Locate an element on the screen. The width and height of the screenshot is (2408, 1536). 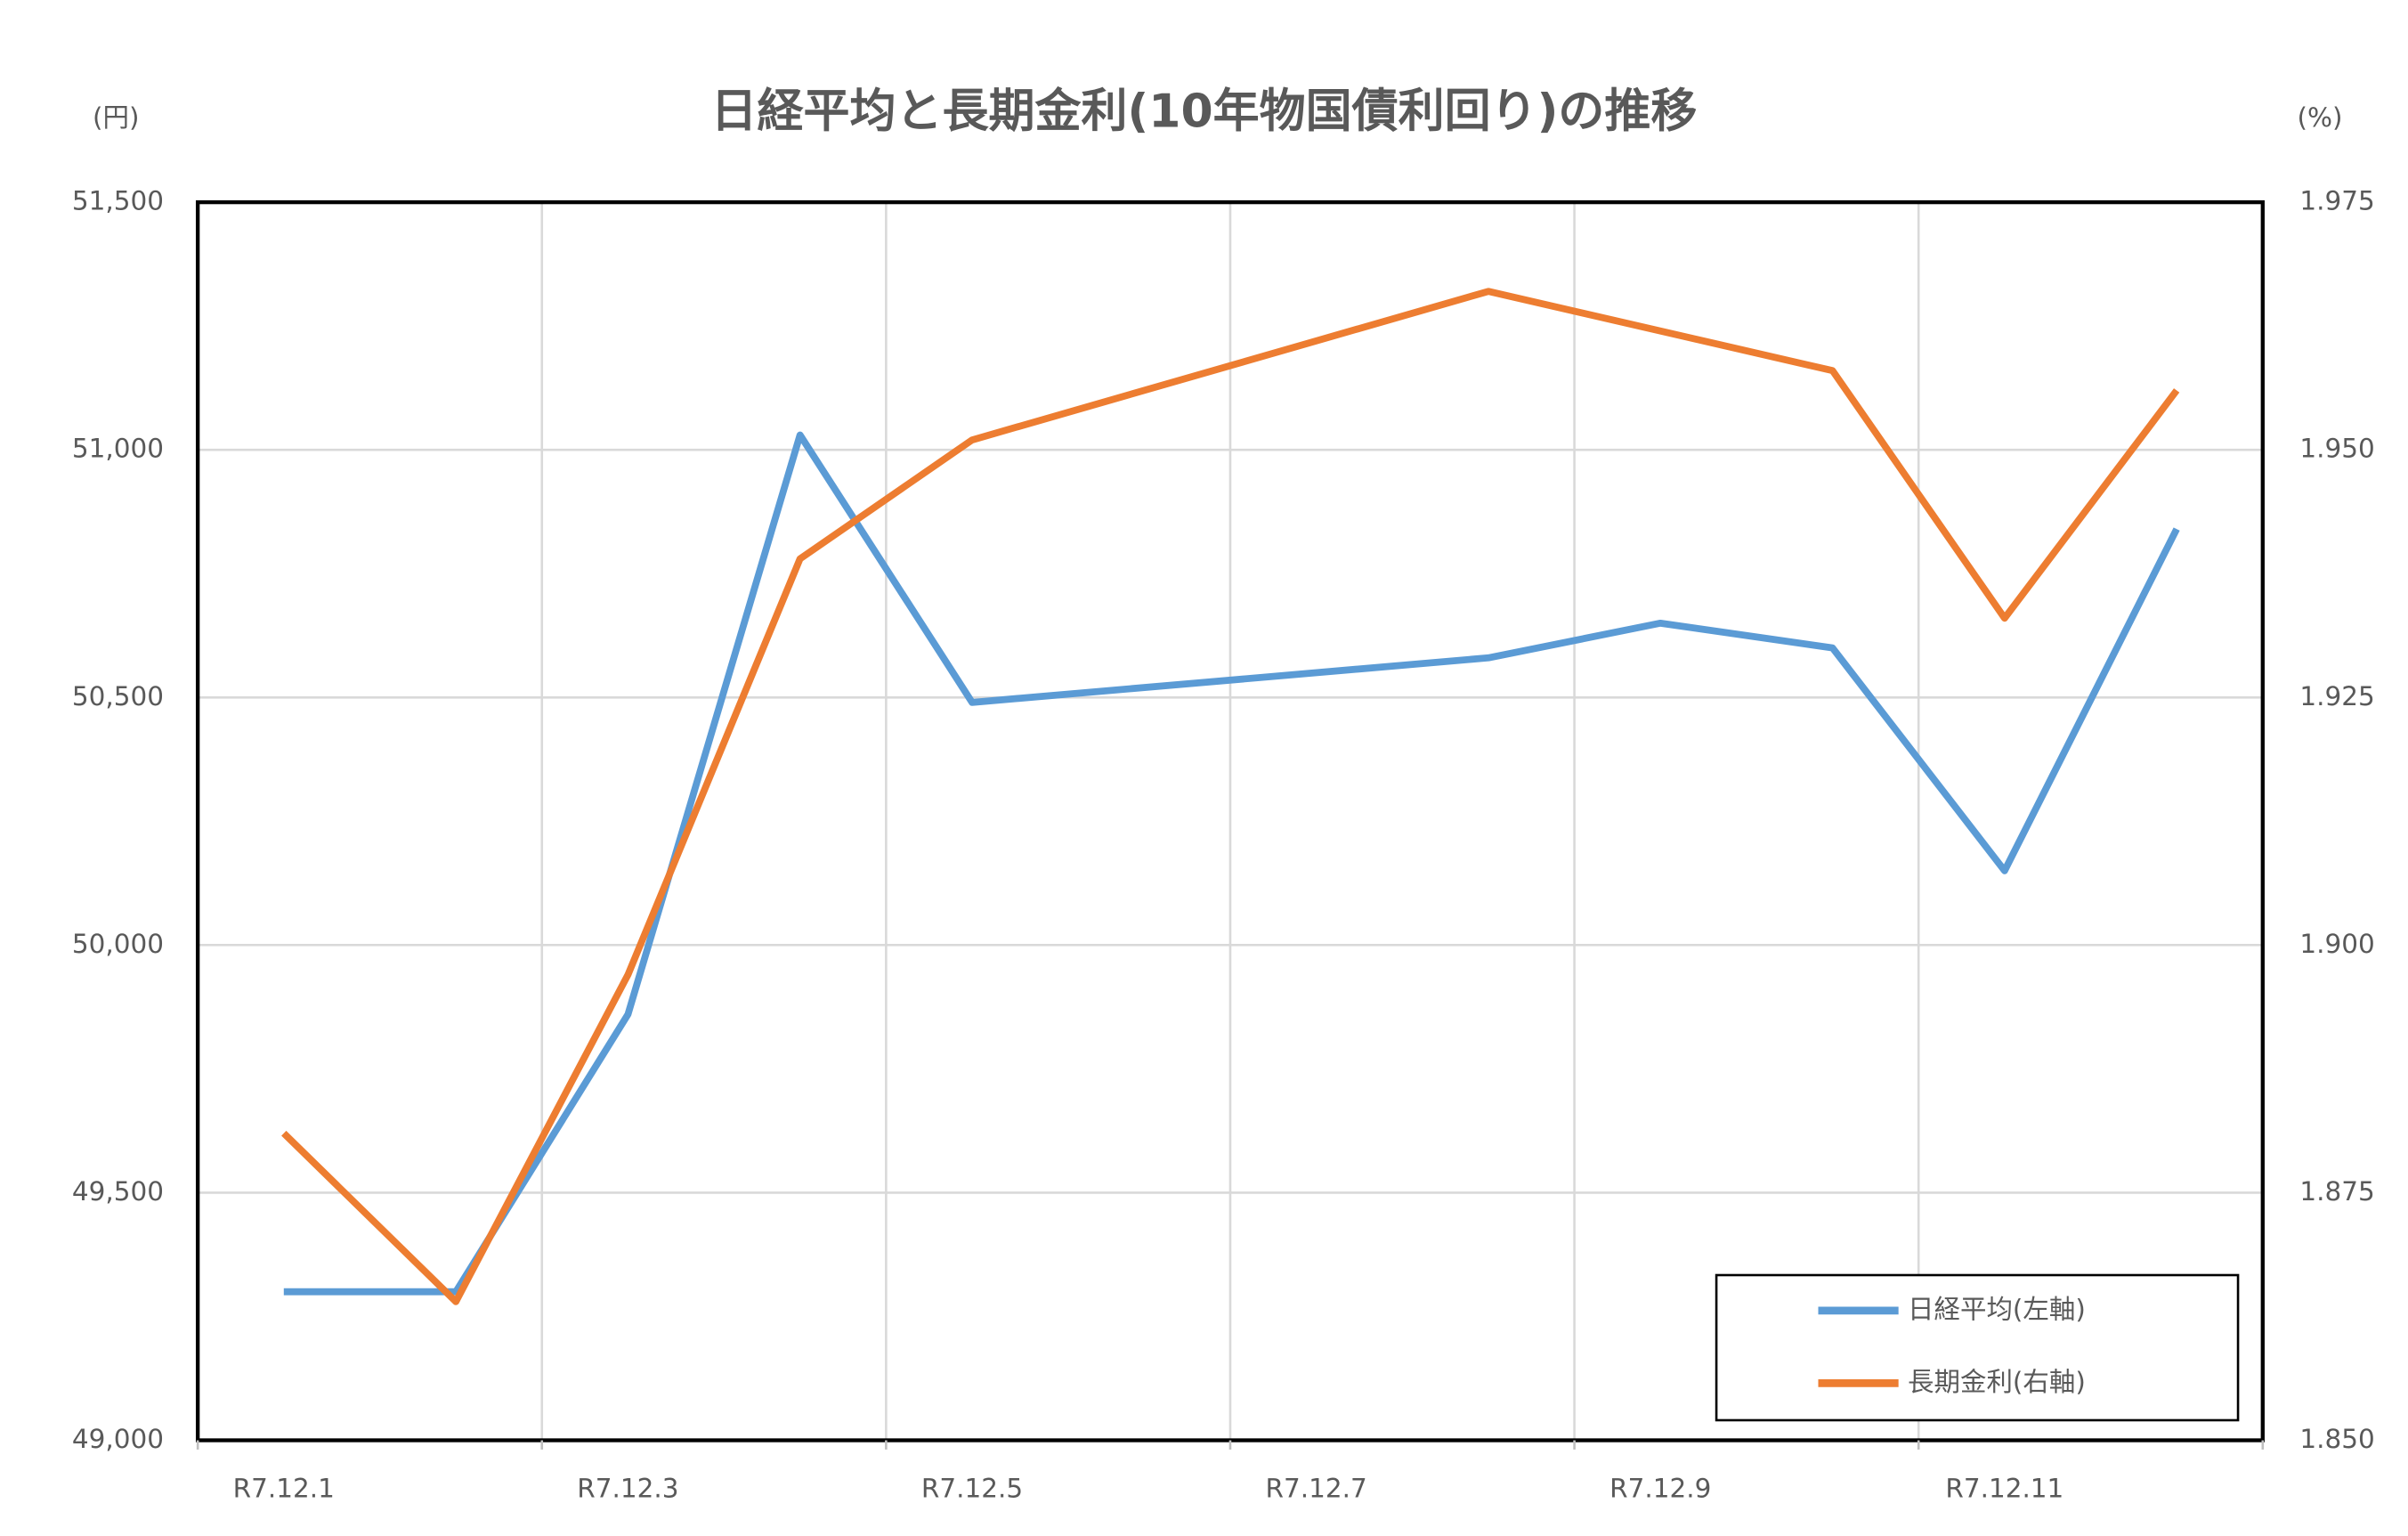
y-tick-label: 50,500 is located at coordinates (118, 696).